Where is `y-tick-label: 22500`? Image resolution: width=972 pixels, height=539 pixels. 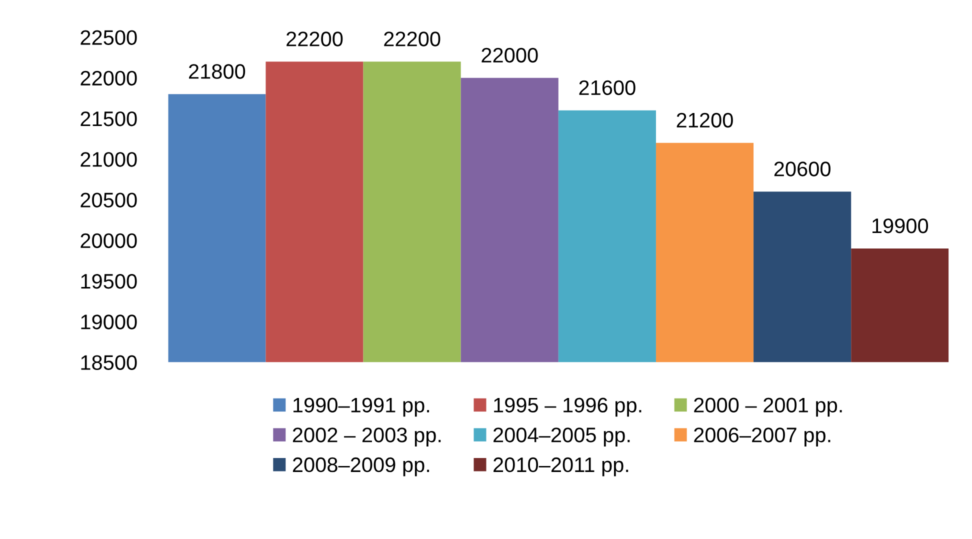 y-tick-label: 22500 is located at coordinates (108, 37).